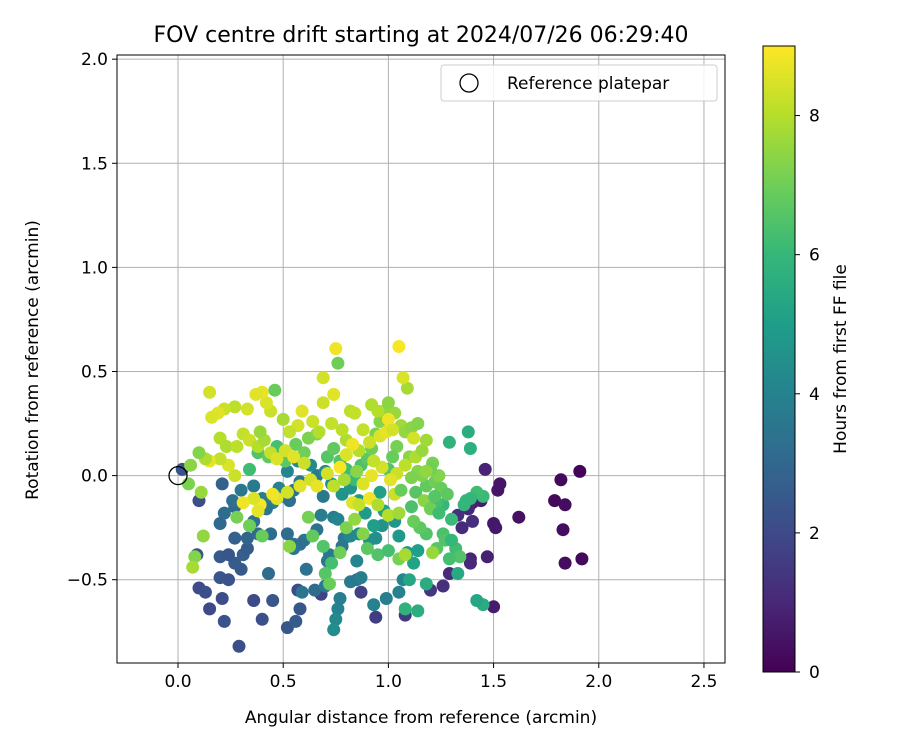 The image size is (900, 750). Describe the element at coordinates (779, 359) in the screenshot. I see `colorbar` at that location.